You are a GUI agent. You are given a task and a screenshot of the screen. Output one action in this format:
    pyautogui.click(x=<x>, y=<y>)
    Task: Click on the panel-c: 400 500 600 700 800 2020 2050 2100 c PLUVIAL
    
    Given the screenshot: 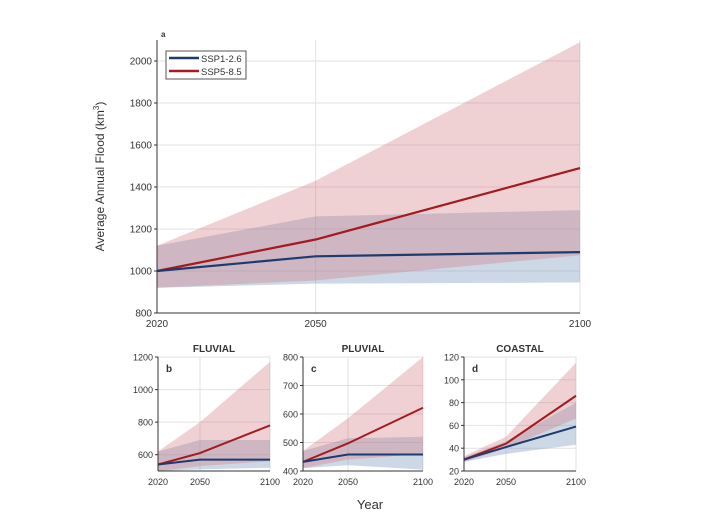 What is the action you would take?
    pyautogui.click(x=358, y=415)
    